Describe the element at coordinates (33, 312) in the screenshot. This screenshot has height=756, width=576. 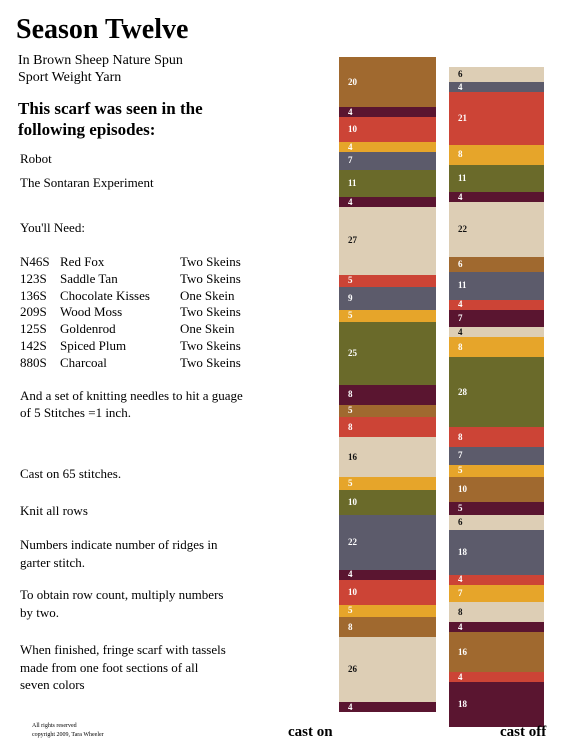
I see `material-cell: 209S` at that location.